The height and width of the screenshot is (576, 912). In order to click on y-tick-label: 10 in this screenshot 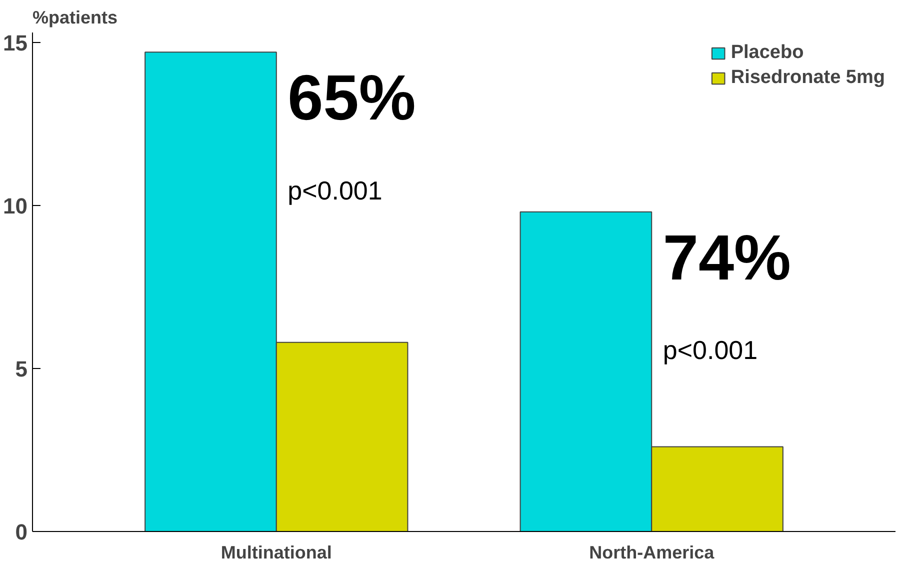, I will do `click(15, 205)`.